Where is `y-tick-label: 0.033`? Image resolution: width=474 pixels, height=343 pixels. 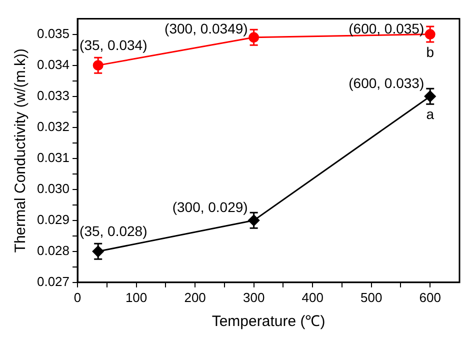 y-tick-label: 0.033 is located at coordinates (53, 95).